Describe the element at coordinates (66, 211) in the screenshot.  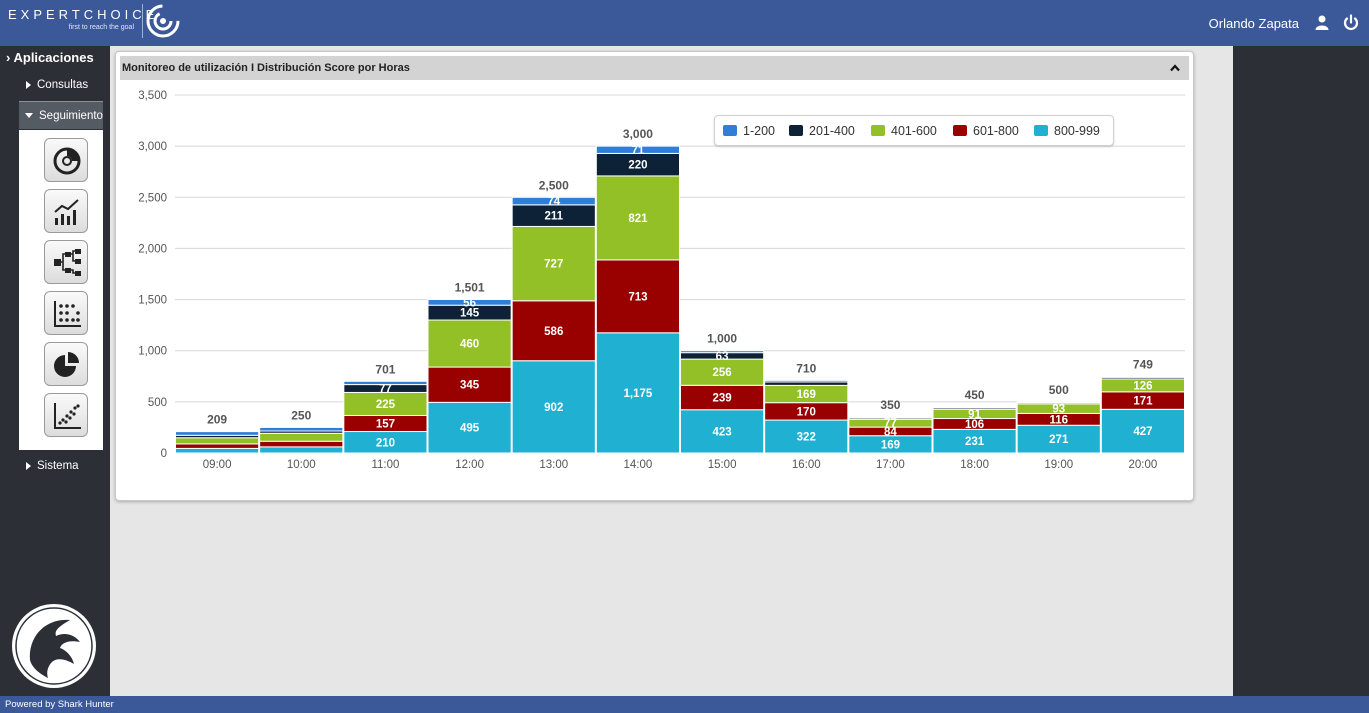
I see `line-trend-tool` at that location.